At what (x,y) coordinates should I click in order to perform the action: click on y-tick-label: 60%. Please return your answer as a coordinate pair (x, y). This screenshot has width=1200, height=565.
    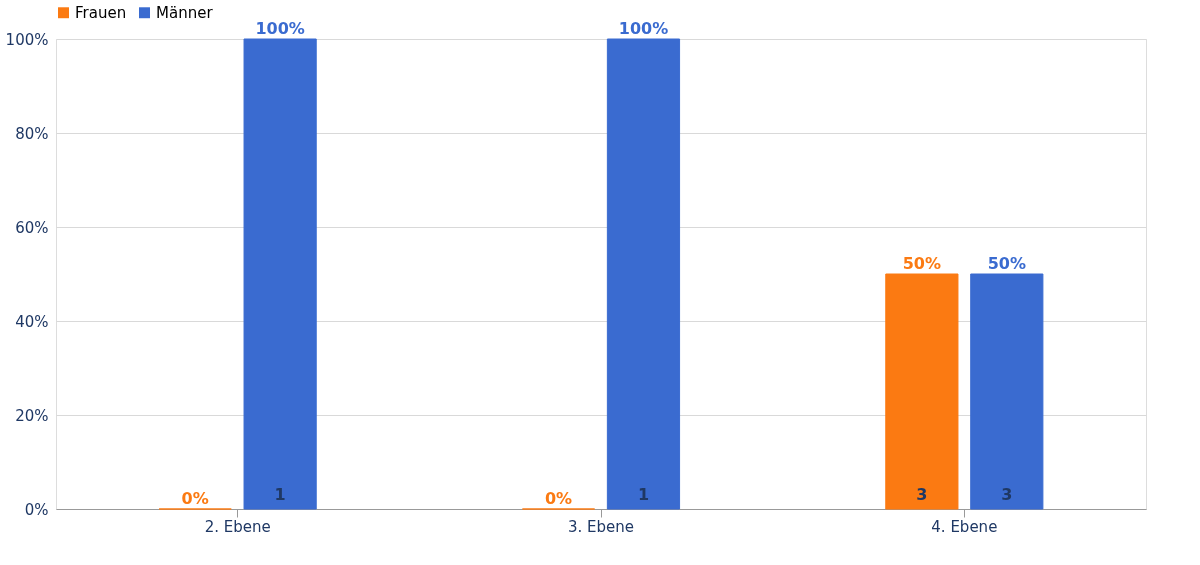
    Looking at the image, I should click on (32, 227).